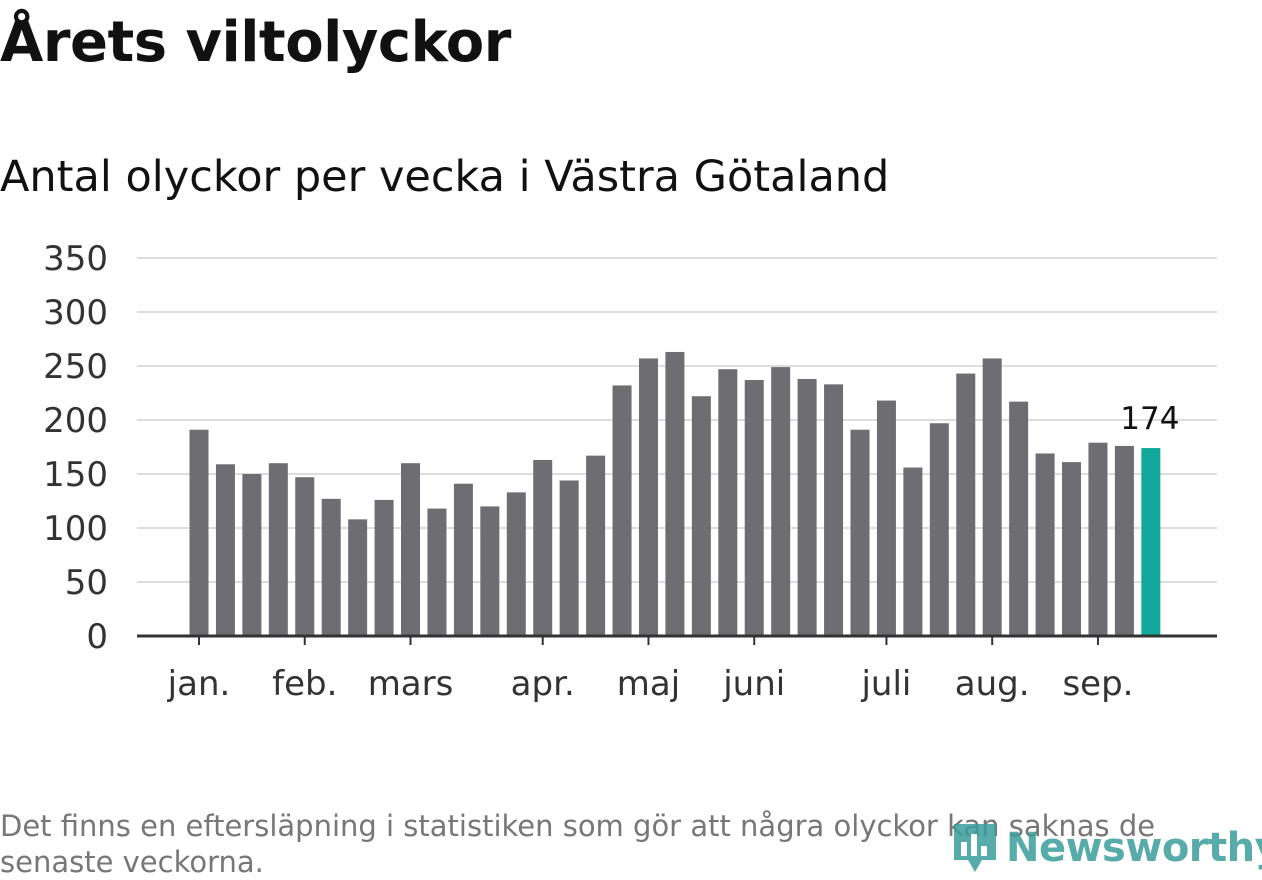  I want to click on y-tick-label-0: 0, so click(97, 637).